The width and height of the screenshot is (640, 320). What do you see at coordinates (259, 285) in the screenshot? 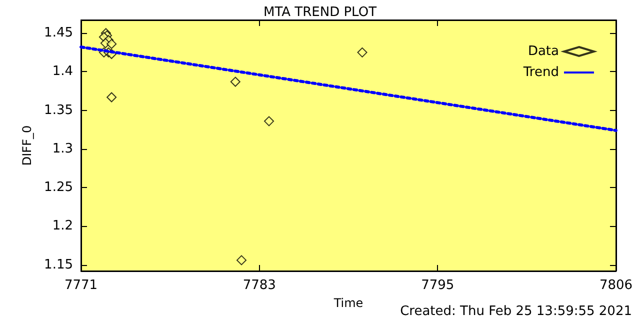
I see `x-tick-label: 7783` at bounding box center [259, 285].